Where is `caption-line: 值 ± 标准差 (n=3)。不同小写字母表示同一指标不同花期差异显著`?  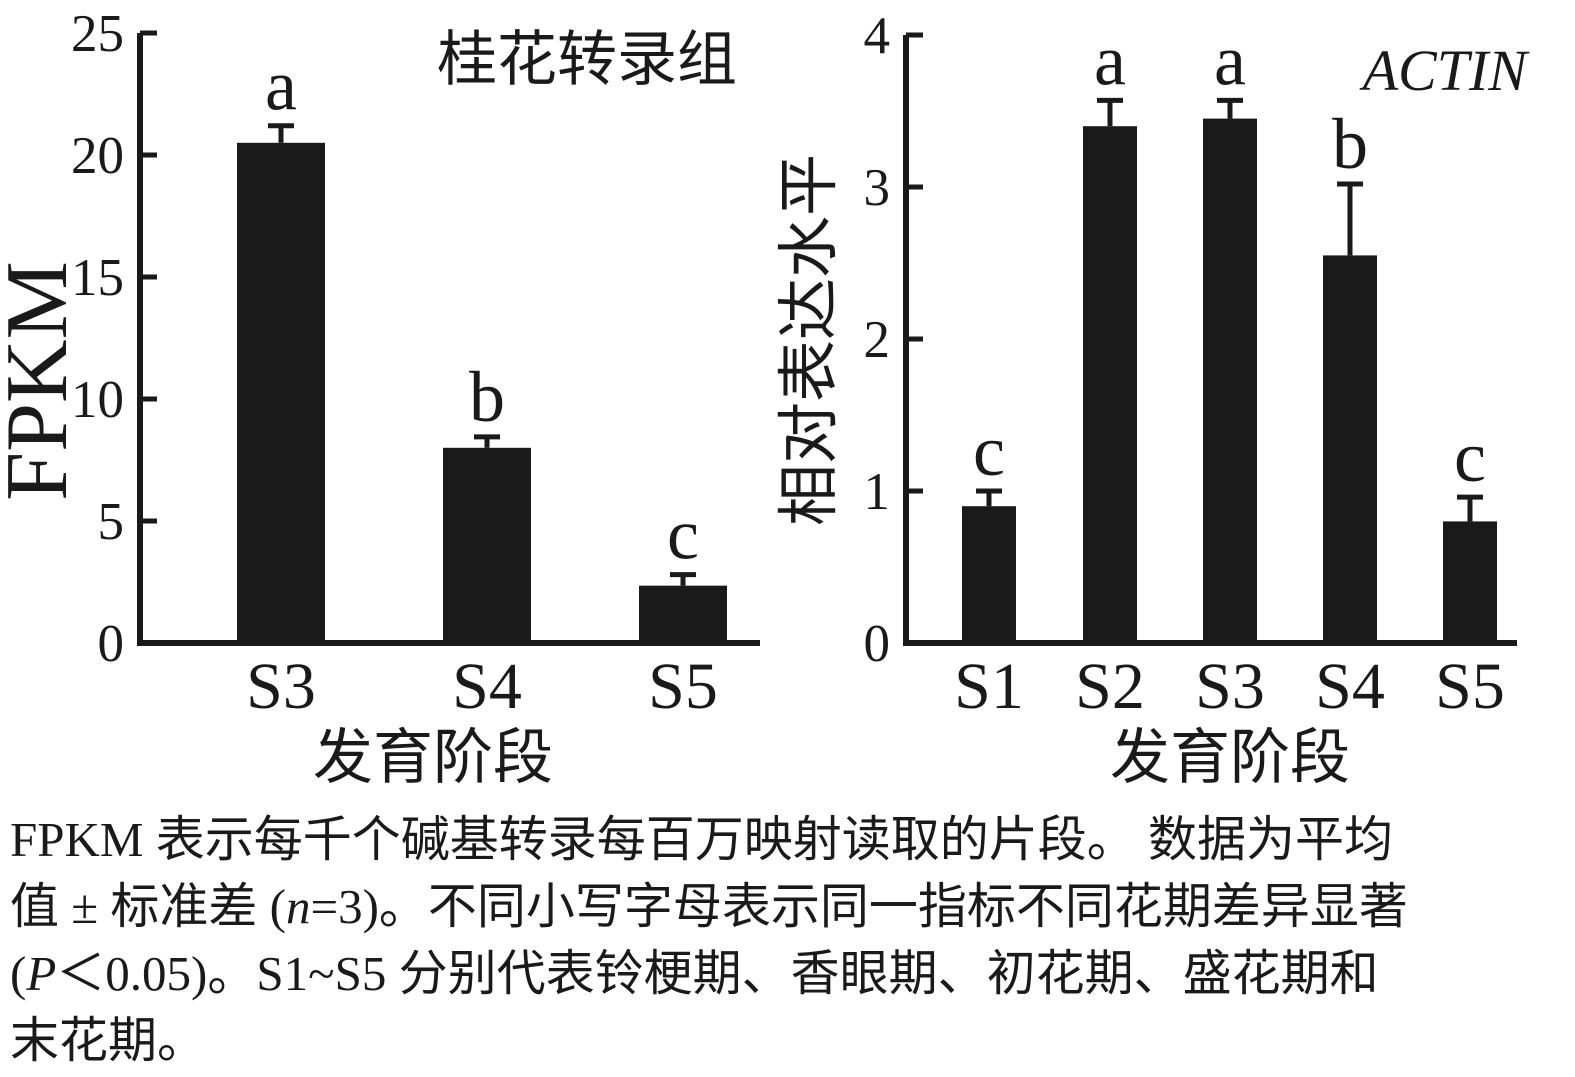
caption-line: 值 ± 标准差 (n=3)。不同小写字母表示同一指标不同花期差异显著 is located at coordinates (791, 906).